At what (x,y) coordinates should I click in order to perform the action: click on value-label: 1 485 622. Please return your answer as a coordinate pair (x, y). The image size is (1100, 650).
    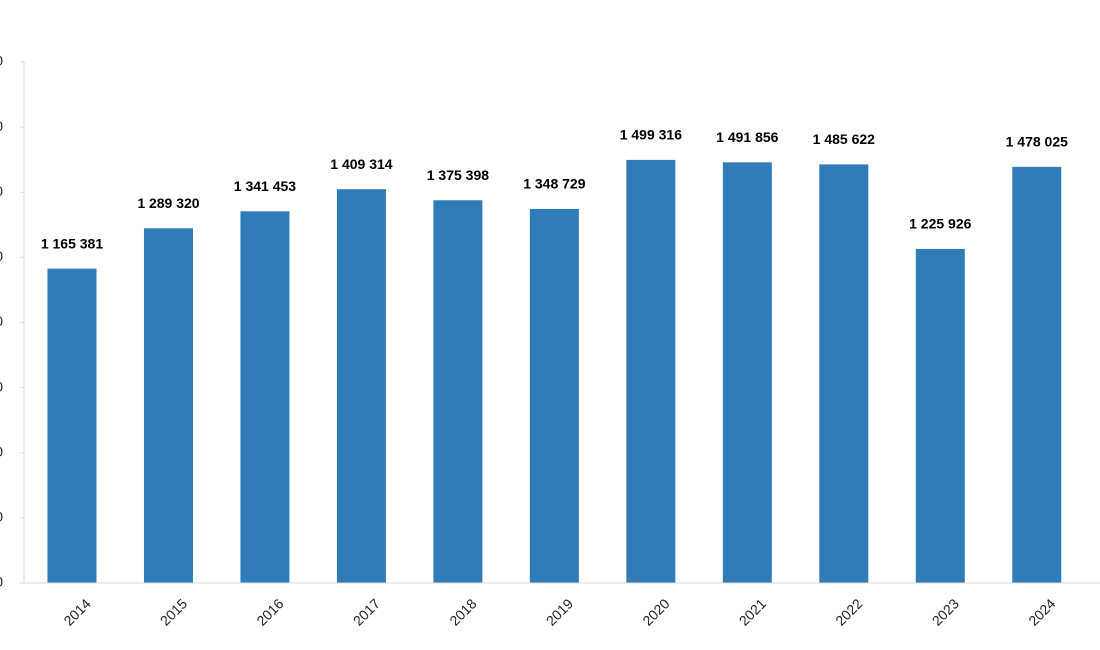
    Looking at the image, I should click on (844, 139).